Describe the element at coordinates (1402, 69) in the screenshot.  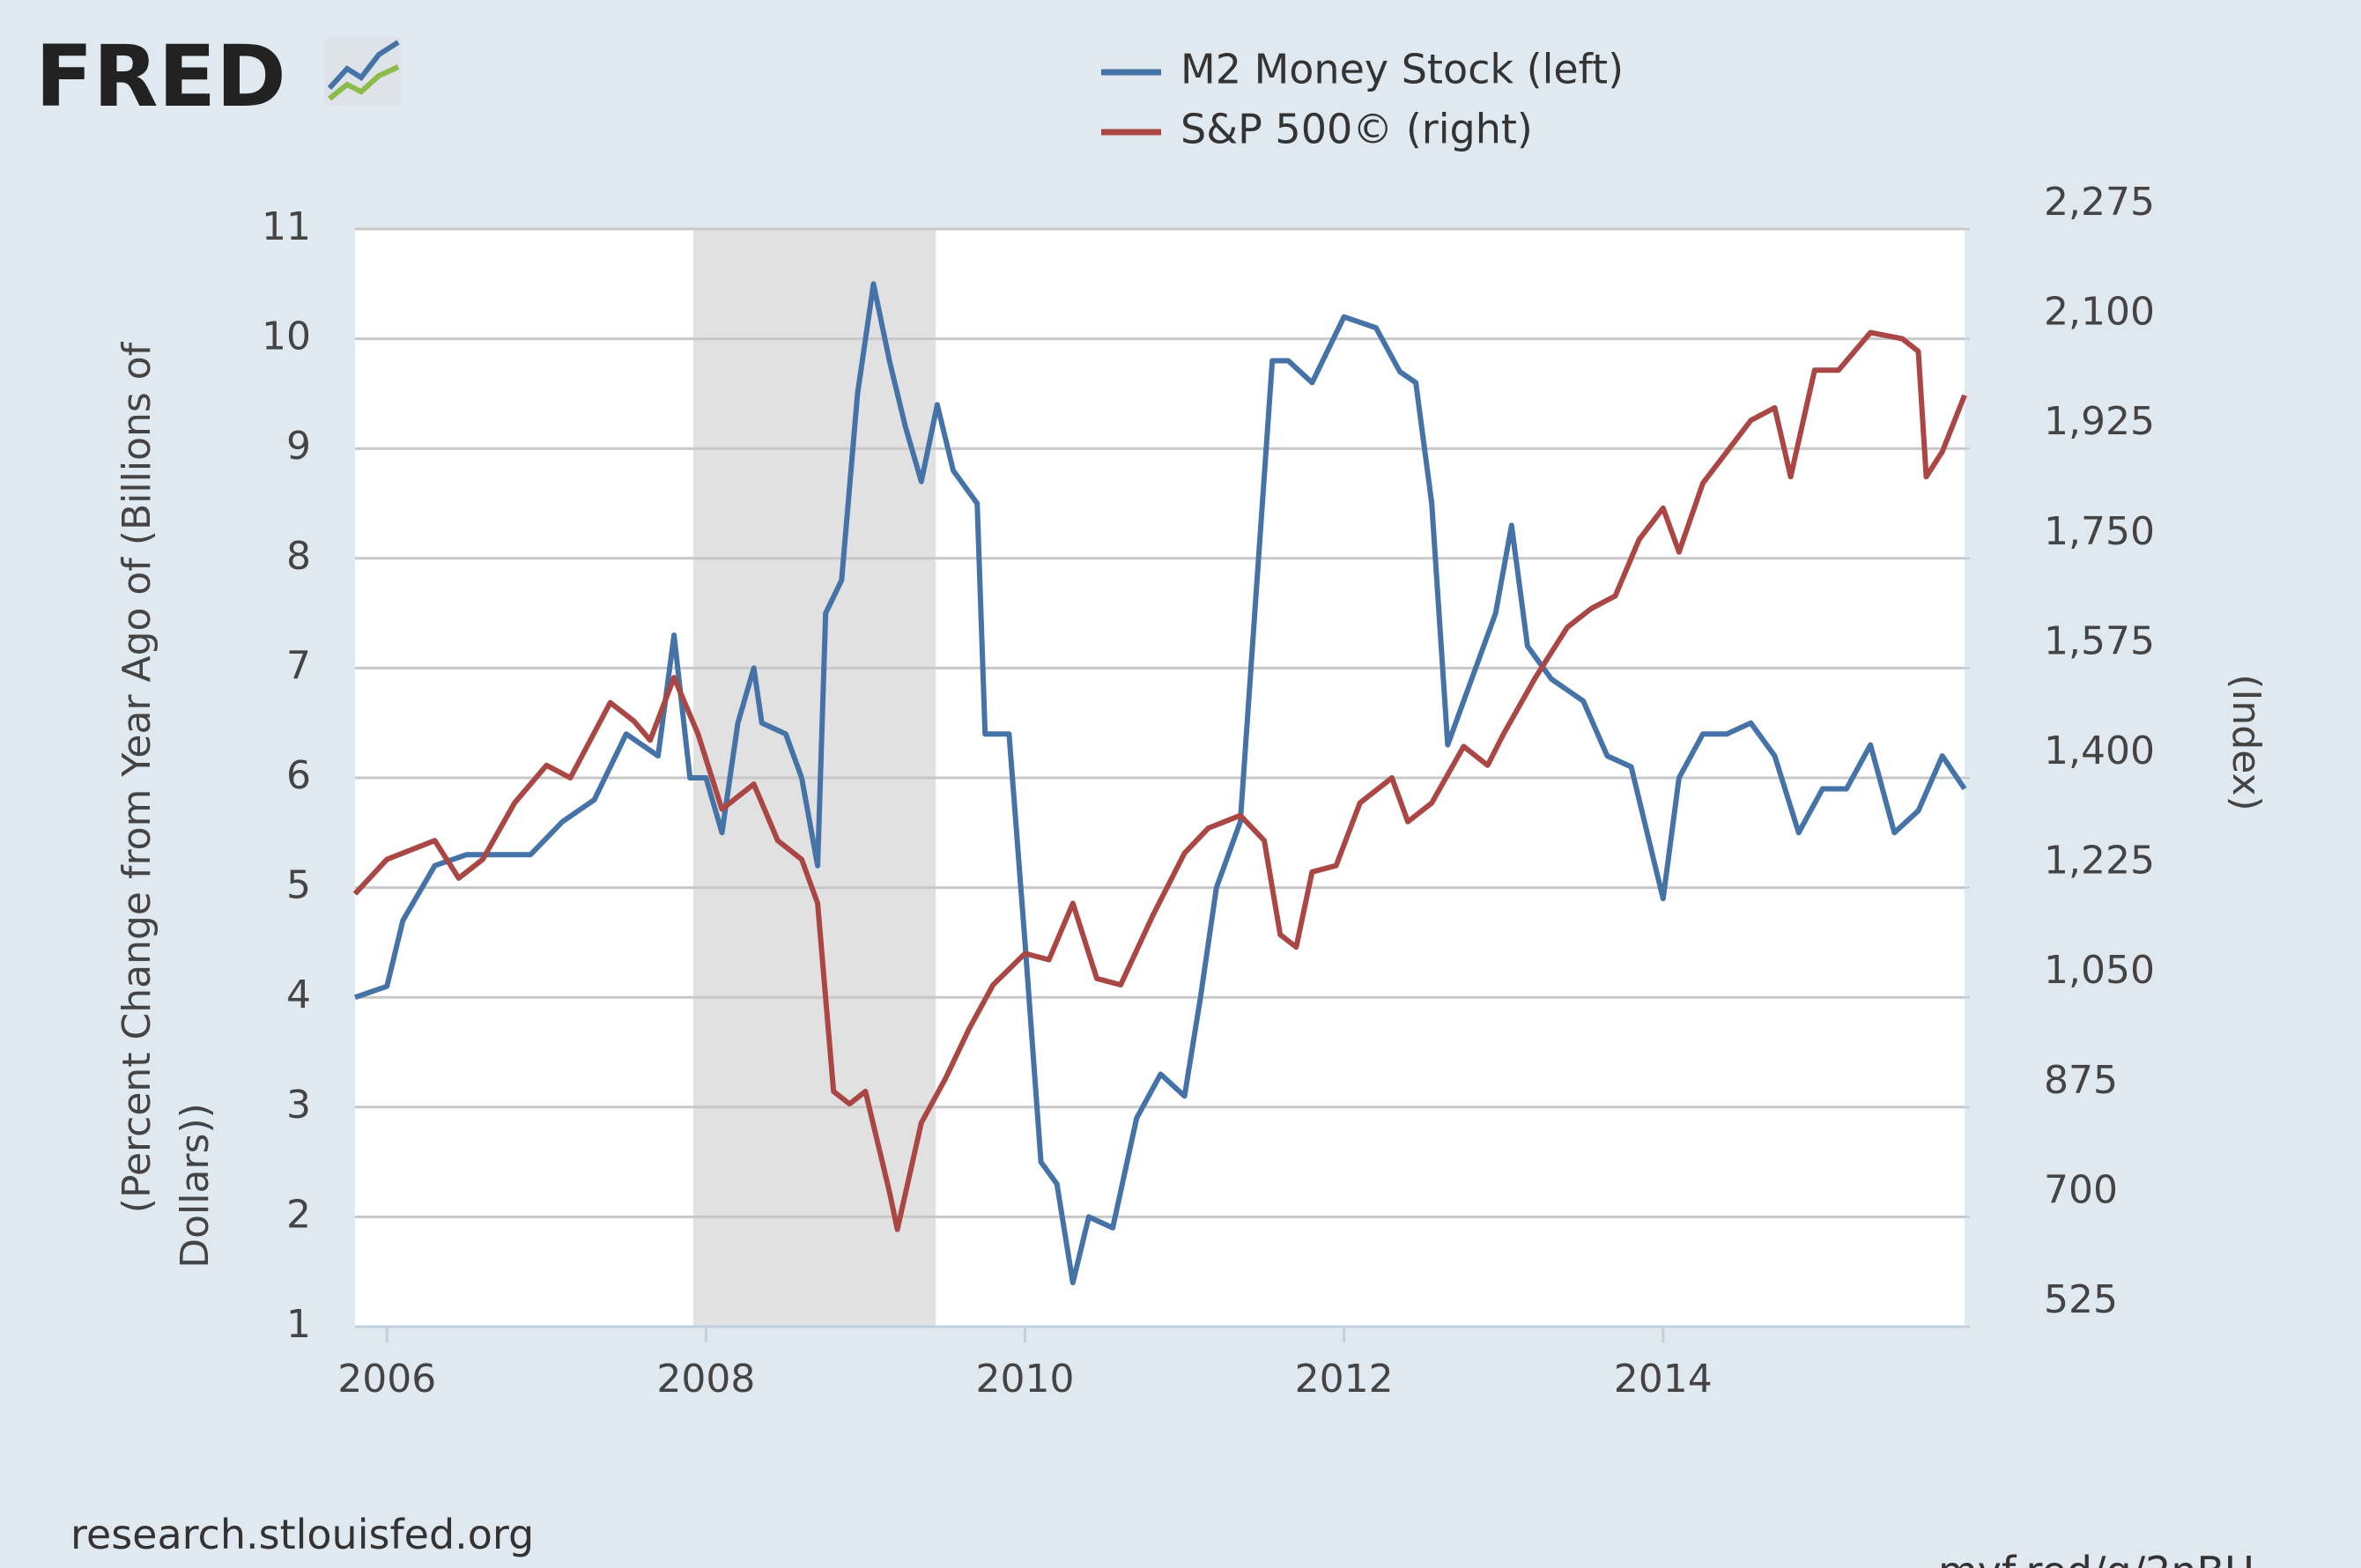
I see `legend-label: M2 Money Stock (left)` at that location.